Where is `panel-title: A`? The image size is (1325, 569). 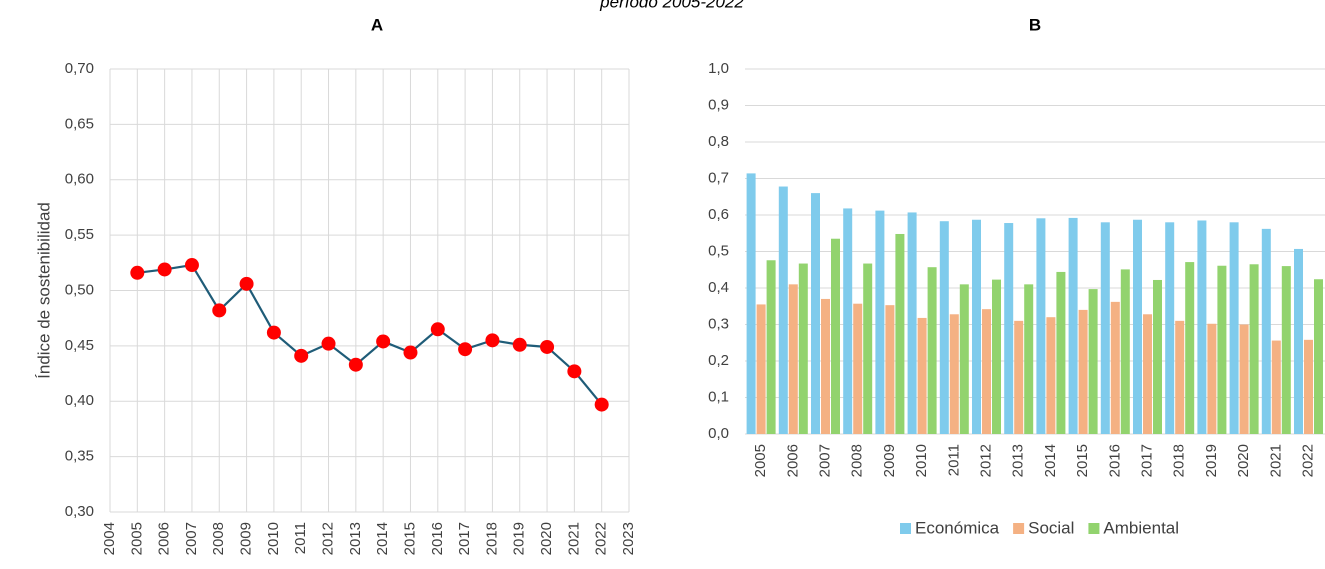 panel-title: A is located at coordinates (377, 24).